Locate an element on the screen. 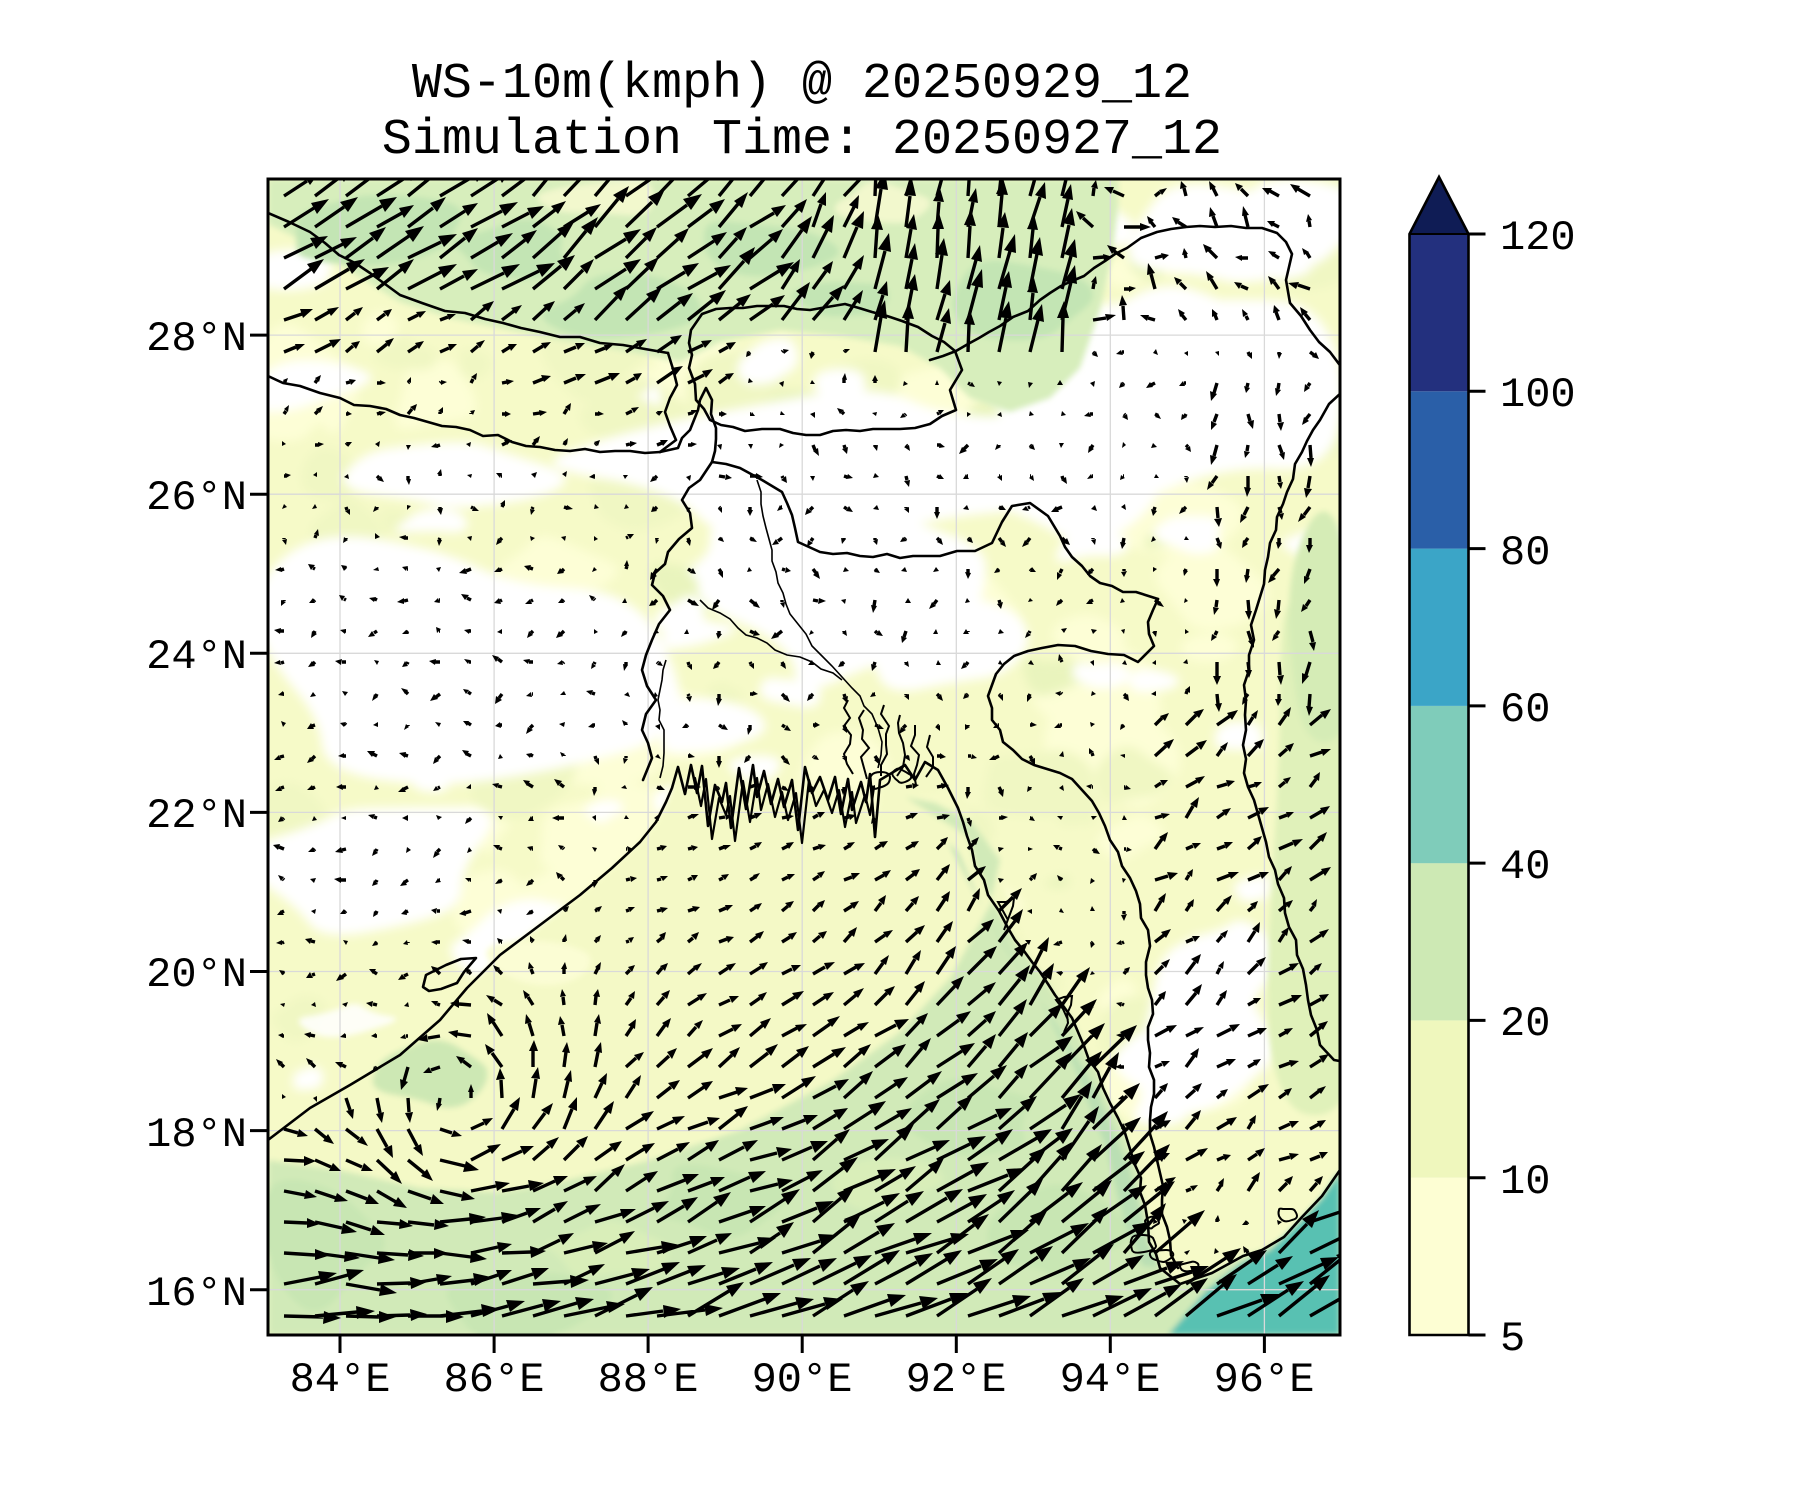 The image size is (1800, 1505). svg-text: 40 is located at coordinates (1525, 867).